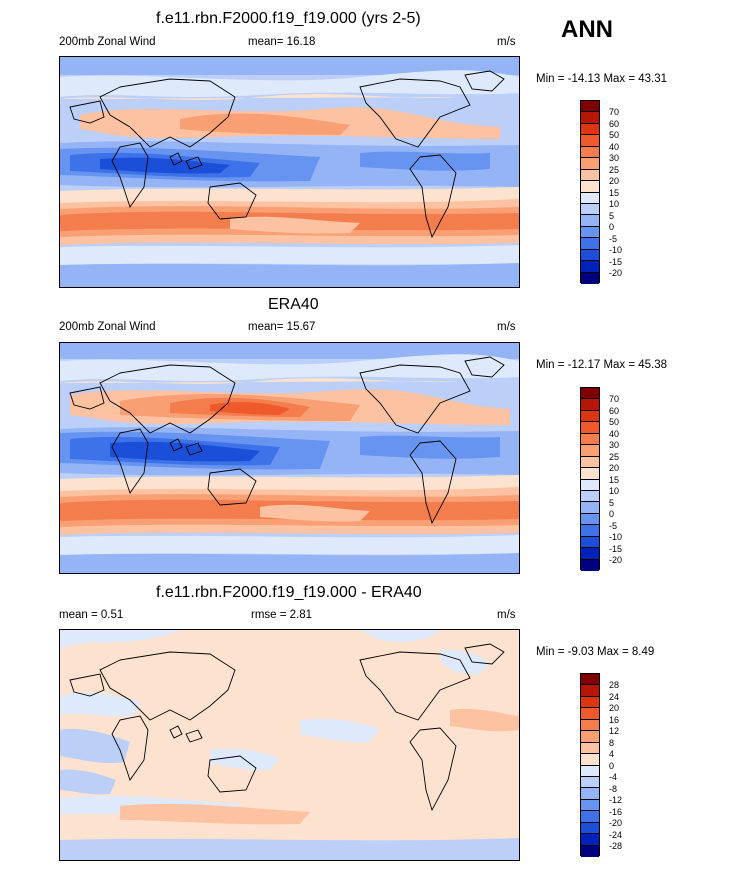  I want to click on legend2-label-8: 10, so click(614, 491).